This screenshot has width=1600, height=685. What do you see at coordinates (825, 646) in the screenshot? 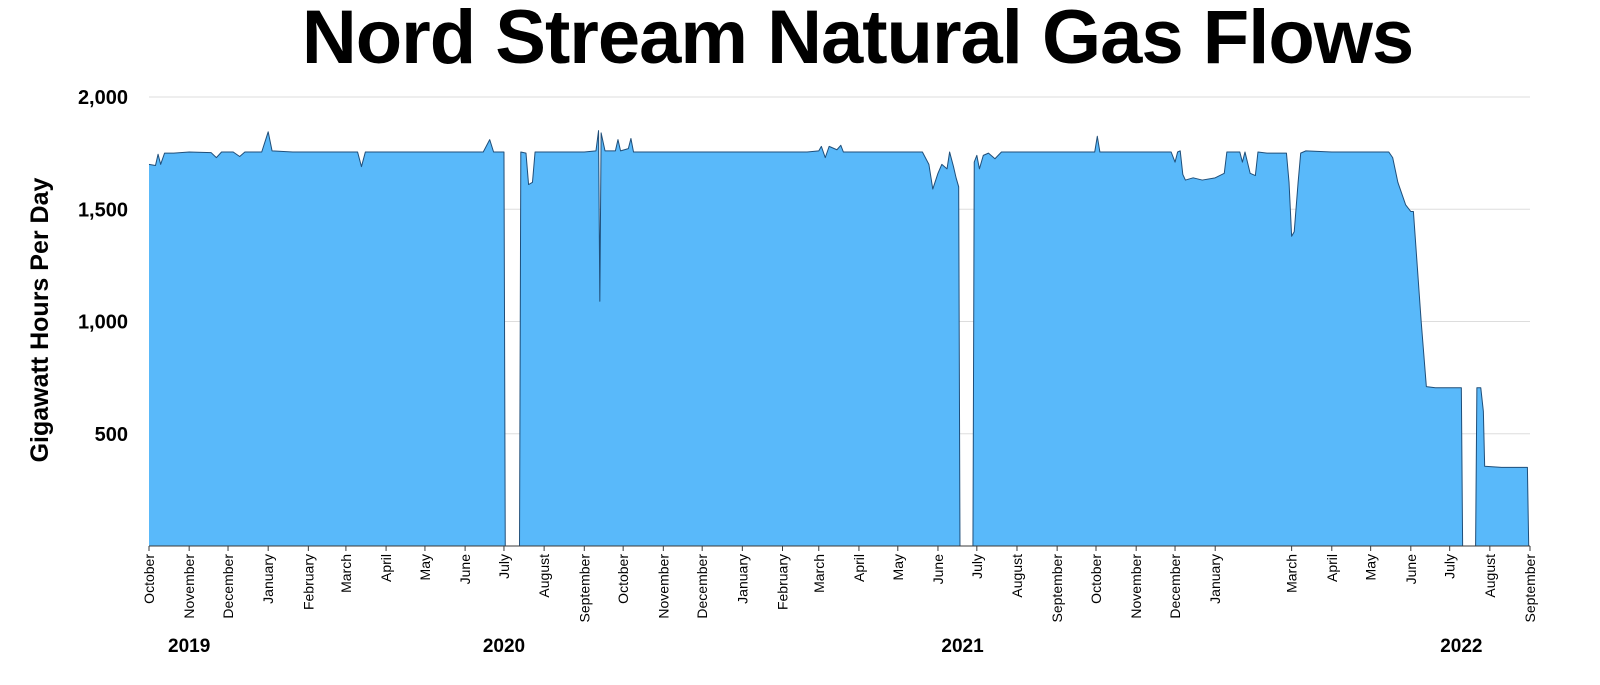
I see `year-labels: 2019 2020 2021 2022` at bounding box center [825, 646].